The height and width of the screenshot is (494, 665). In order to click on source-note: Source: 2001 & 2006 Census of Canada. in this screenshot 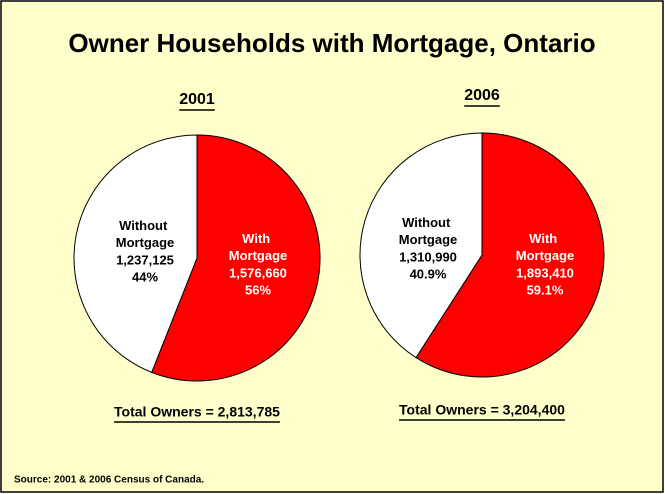, I will do `click(109, 480)`.